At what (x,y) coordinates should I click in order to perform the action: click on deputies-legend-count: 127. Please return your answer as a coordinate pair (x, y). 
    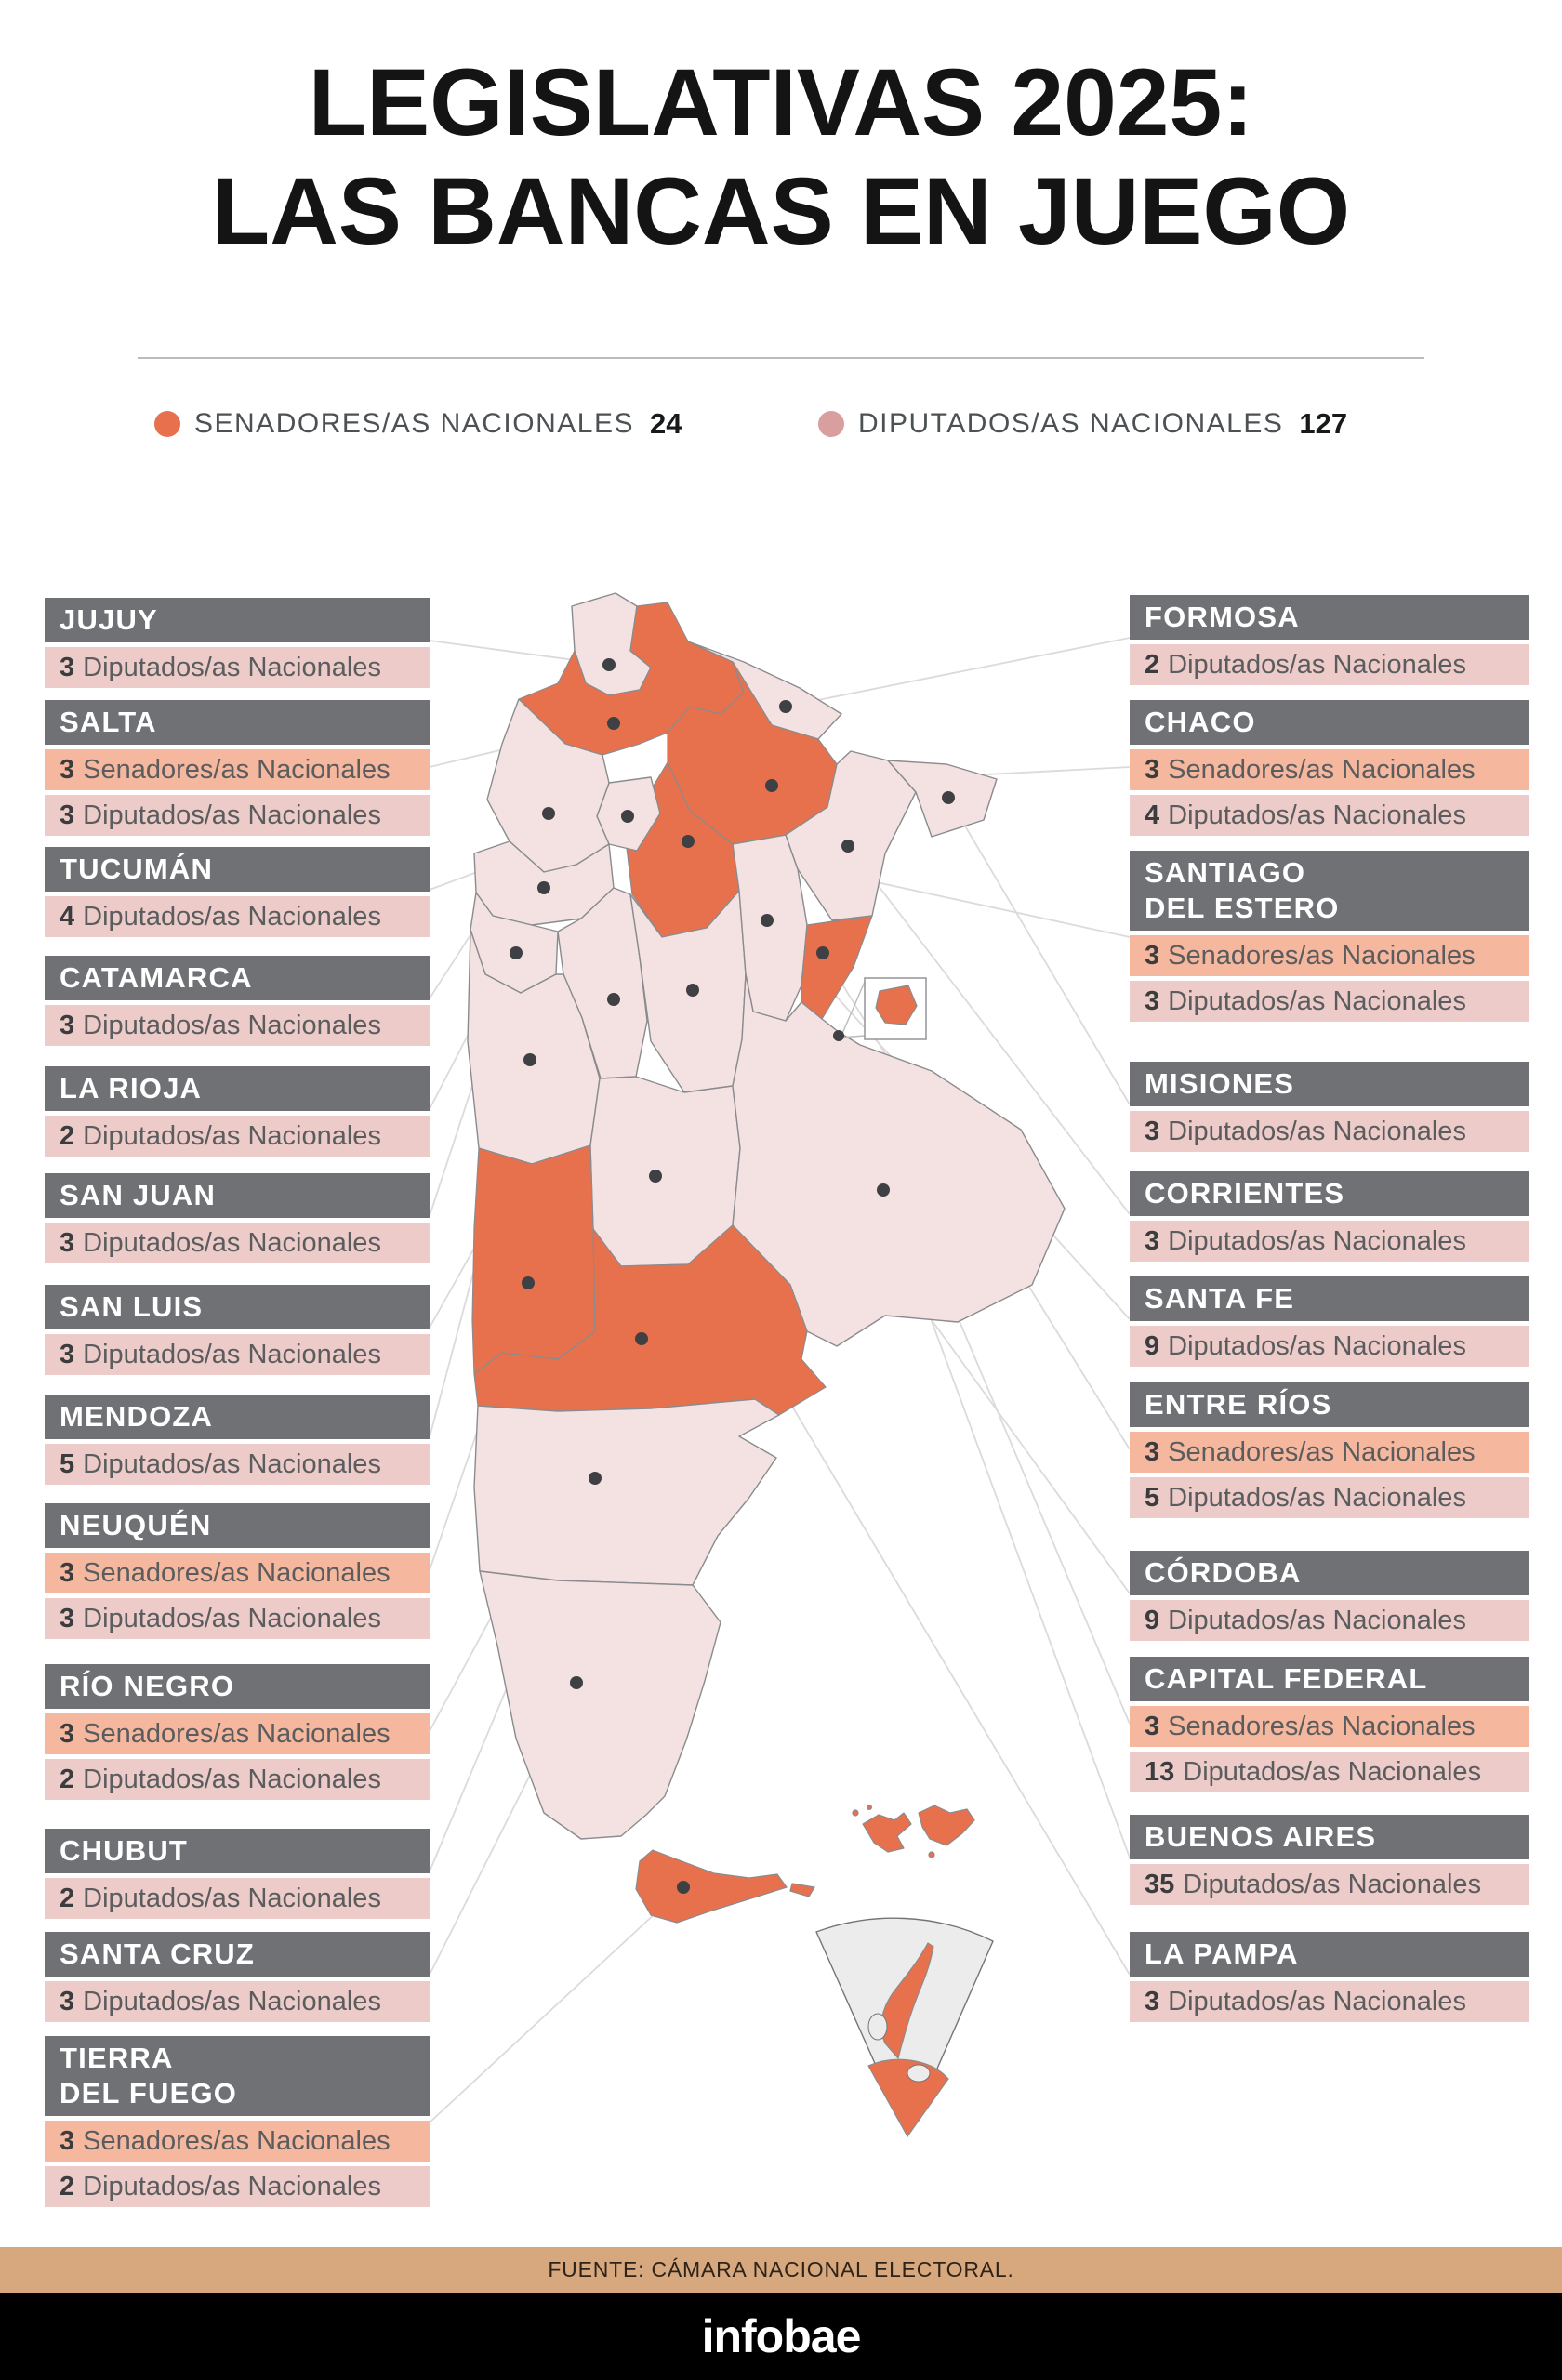
    Looking at the image, I should click on (1324, 423).